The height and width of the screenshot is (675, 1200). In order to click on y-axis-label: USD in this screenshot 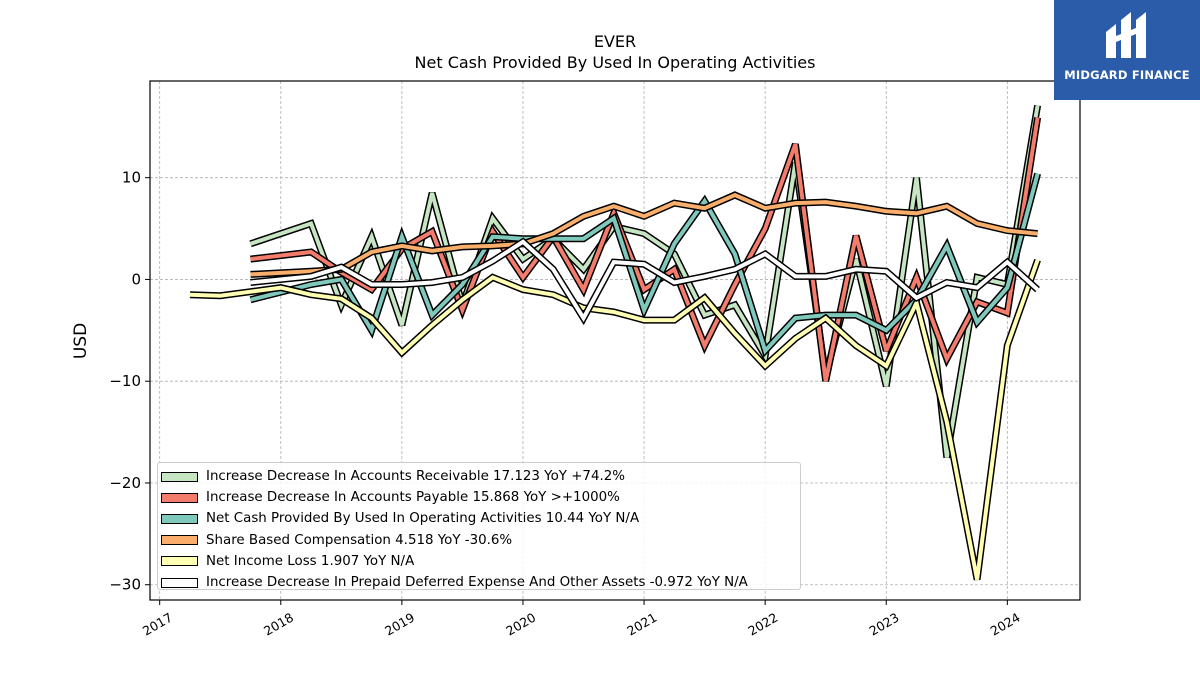, I will do `click(81, 341)`.